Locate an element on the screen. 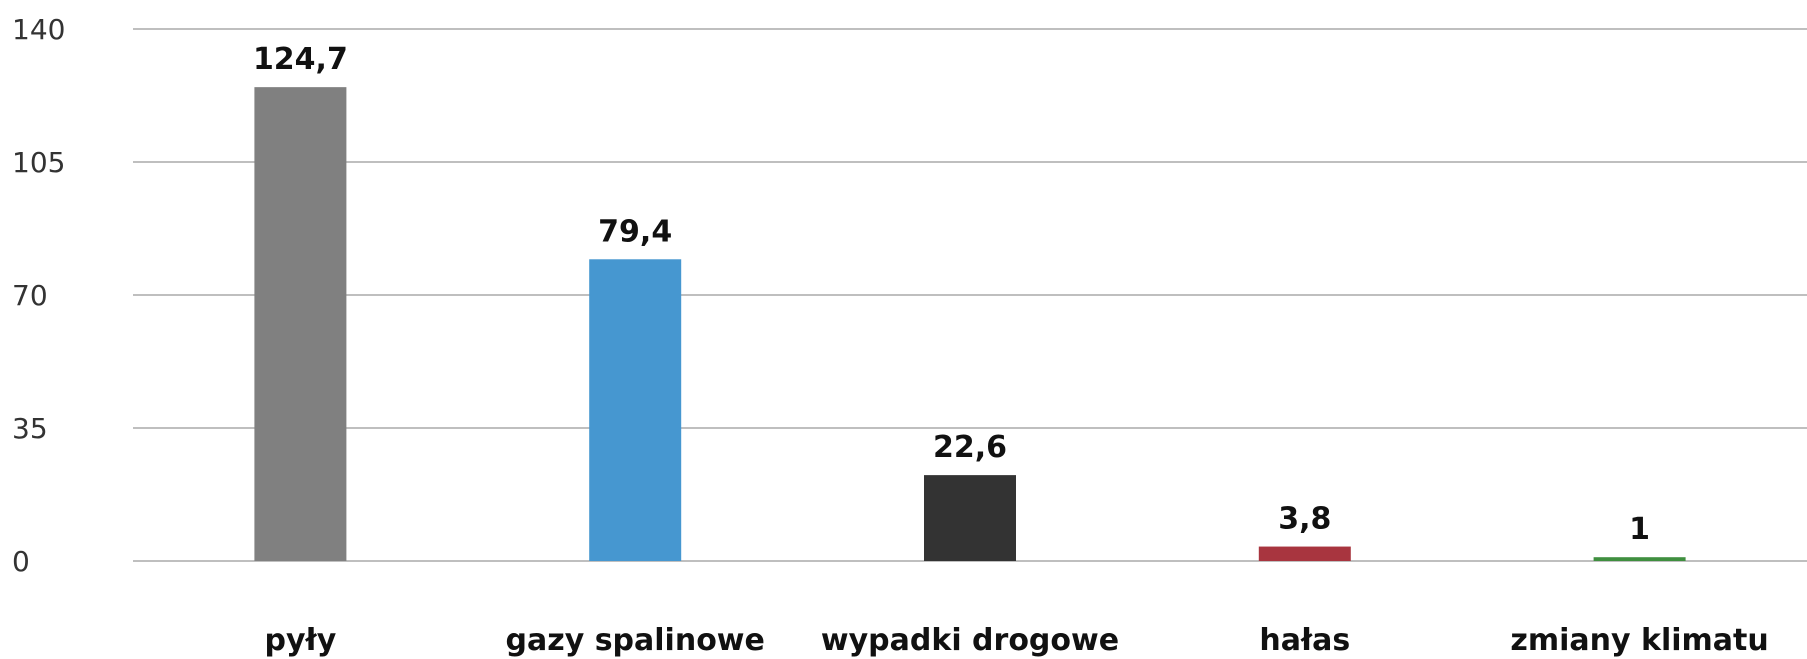 This screenshot has width=1807, height=659. y-tick-label: 0 is located at coordinates (21, 561).